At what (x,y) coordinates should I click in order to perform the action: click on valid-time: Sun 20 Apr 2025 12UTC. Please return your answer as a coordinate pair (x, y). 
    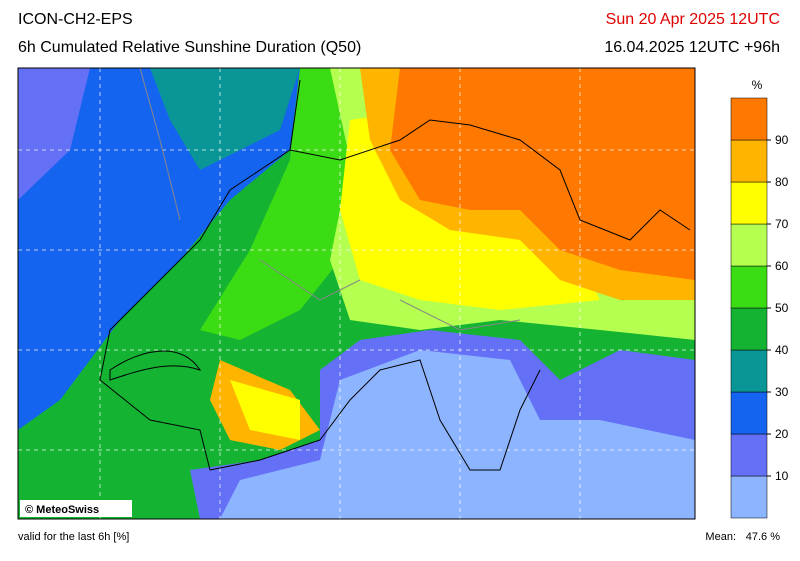
    Looking at the image, I should click on (693, 19).